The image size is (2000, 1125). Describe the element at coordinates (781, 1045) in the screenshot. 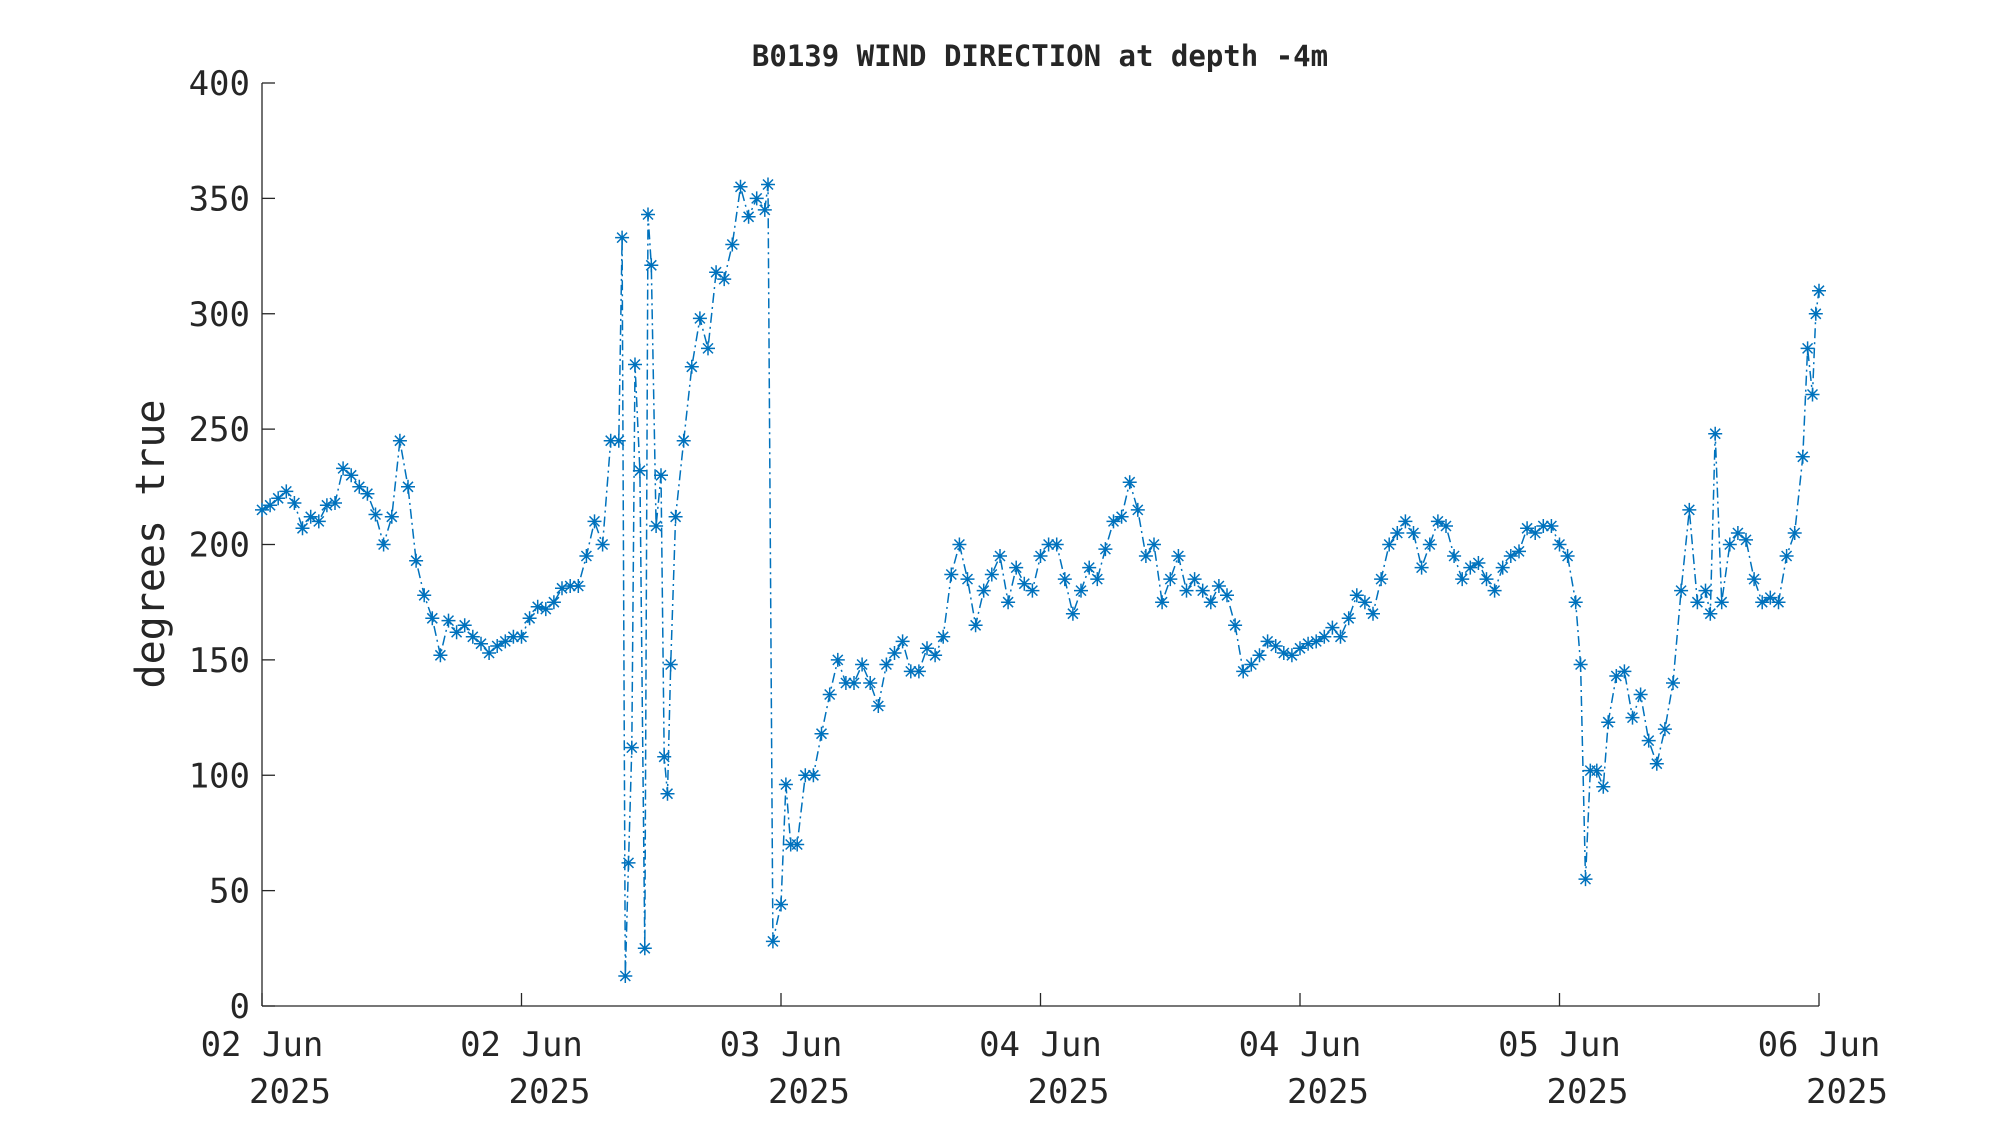

I see `x-tick-label: 03 Jun` at that location.